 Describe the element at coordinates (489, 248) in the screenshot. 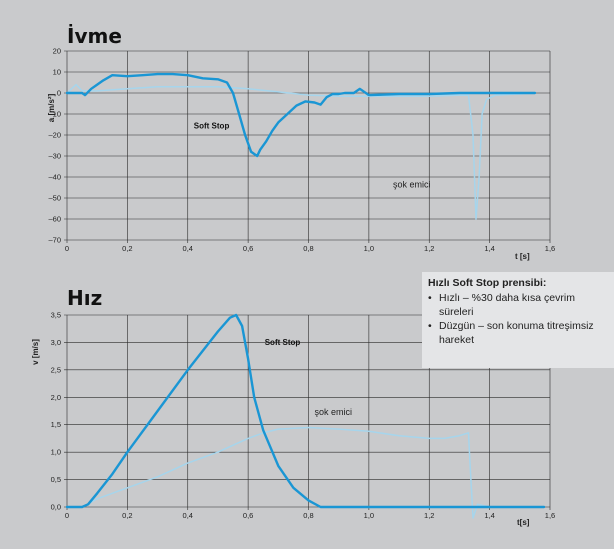

I see `acceleration-x-tick-label: 1,4` at that location.